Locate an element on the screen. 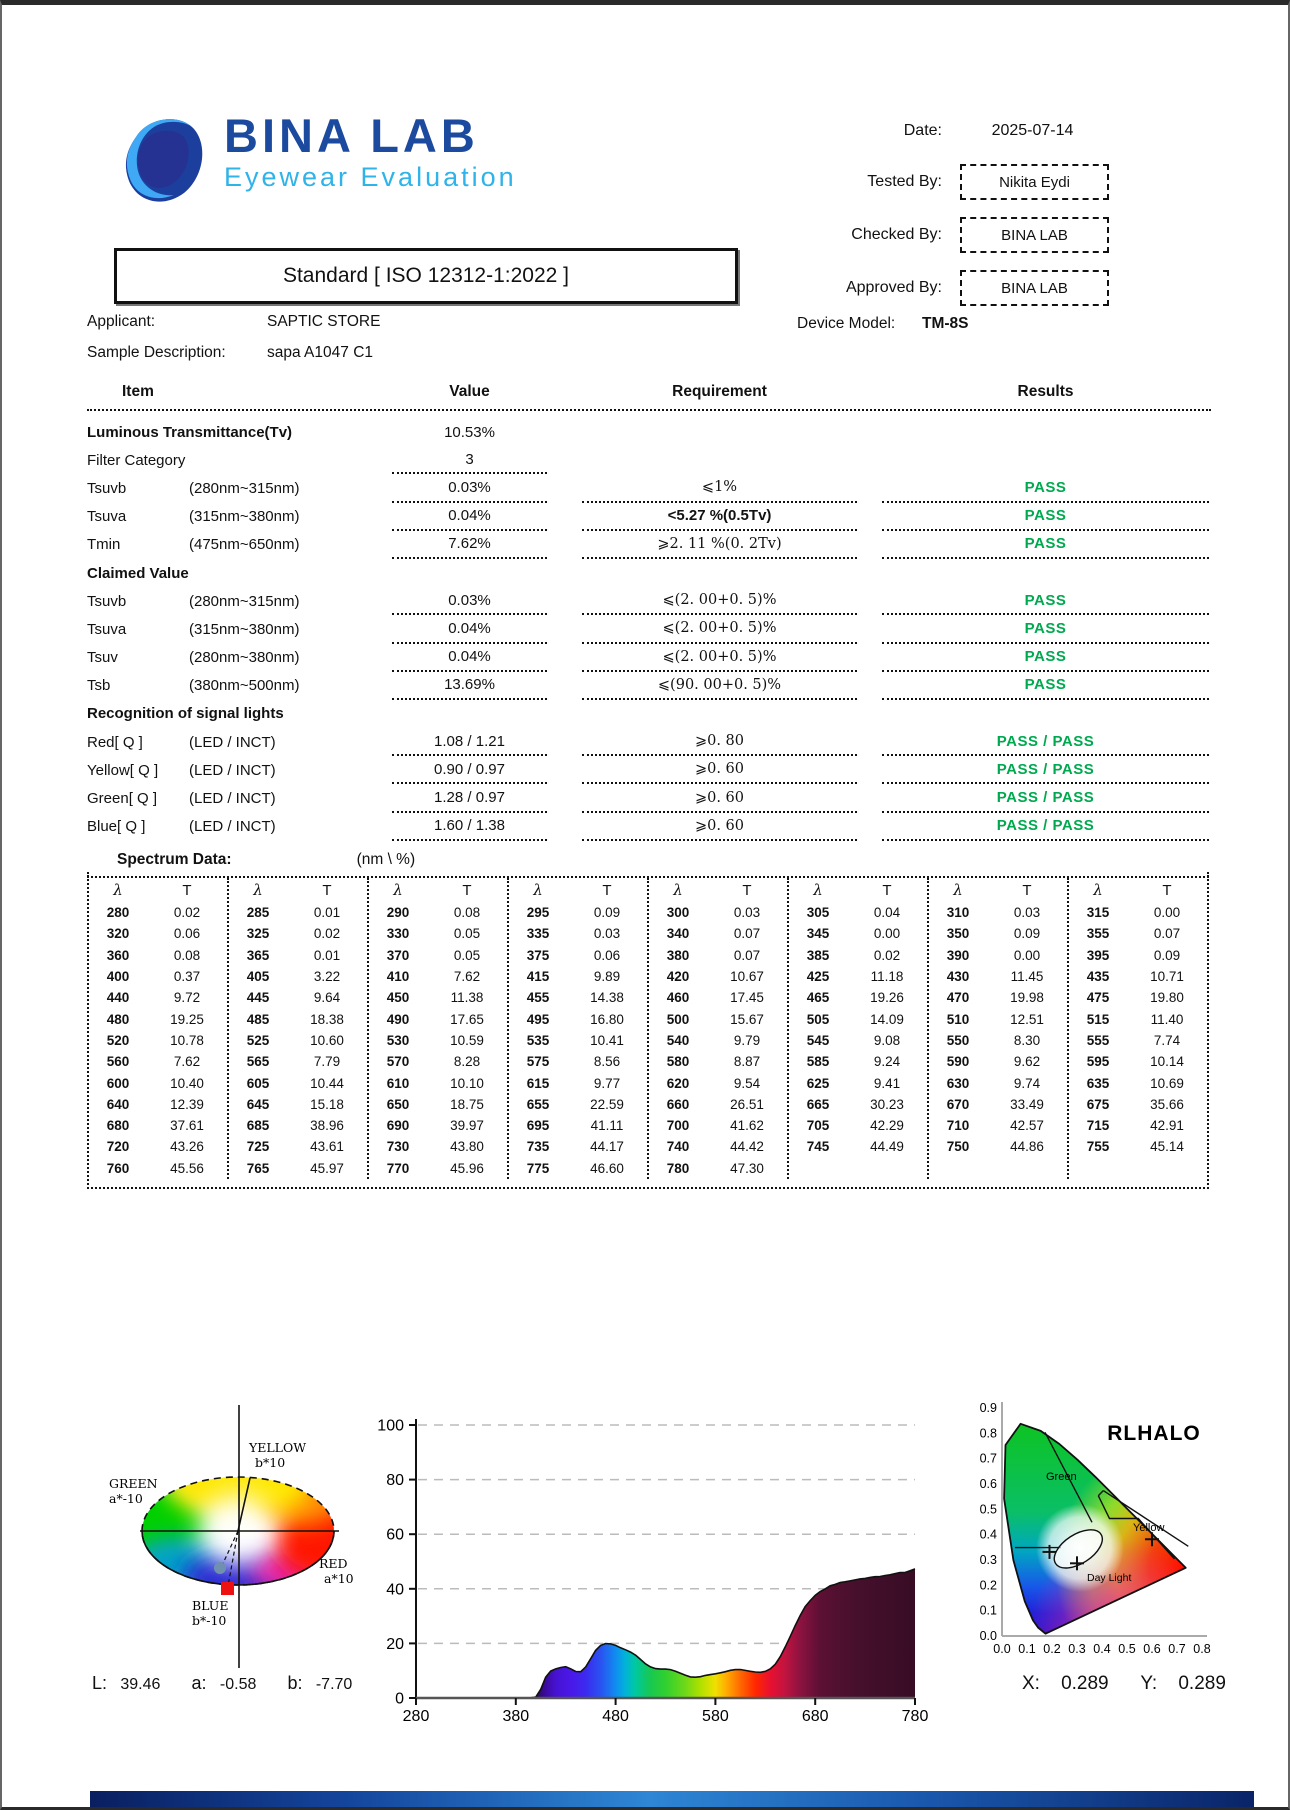 The height and width of the screenshot is (1810, 1290). item-name: Filter Category is located at coordinates (136, 460).